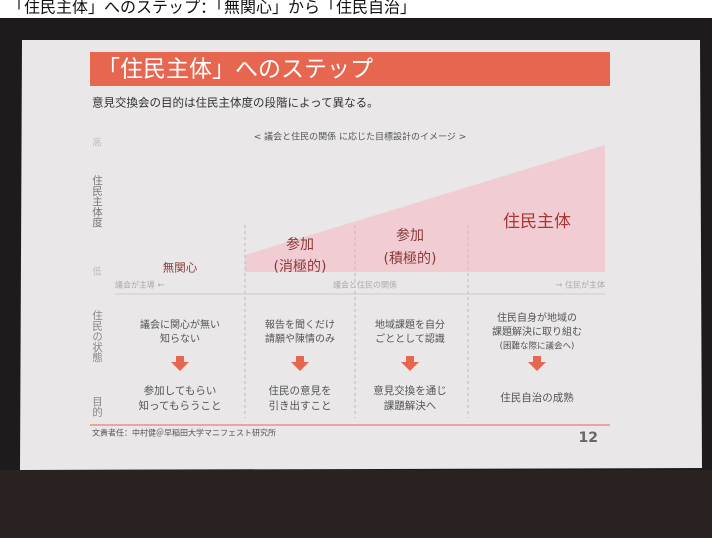  Describe the element at coordinates (184, 433) in the screenshot. I see `credit: 文責者任：中村健＠早稲田大学マニフェスト研究所` at that location.